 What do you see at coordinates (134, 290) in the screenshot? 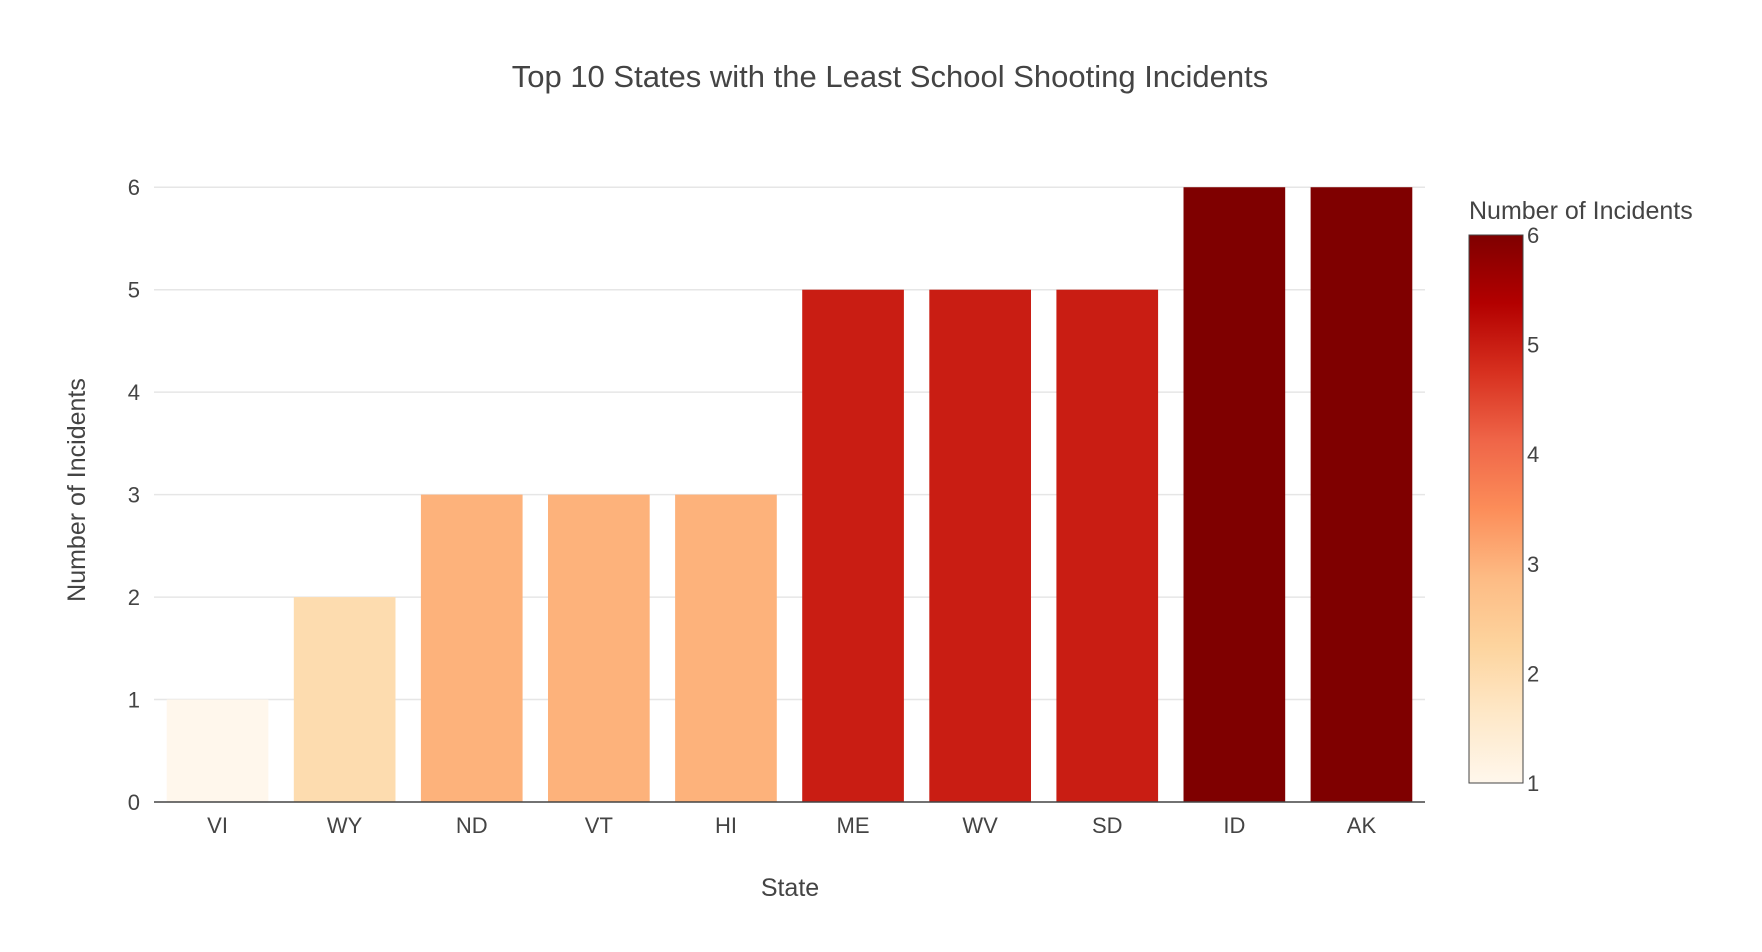
I see `y-tick-label: 5` at bounding box center [134, 290].